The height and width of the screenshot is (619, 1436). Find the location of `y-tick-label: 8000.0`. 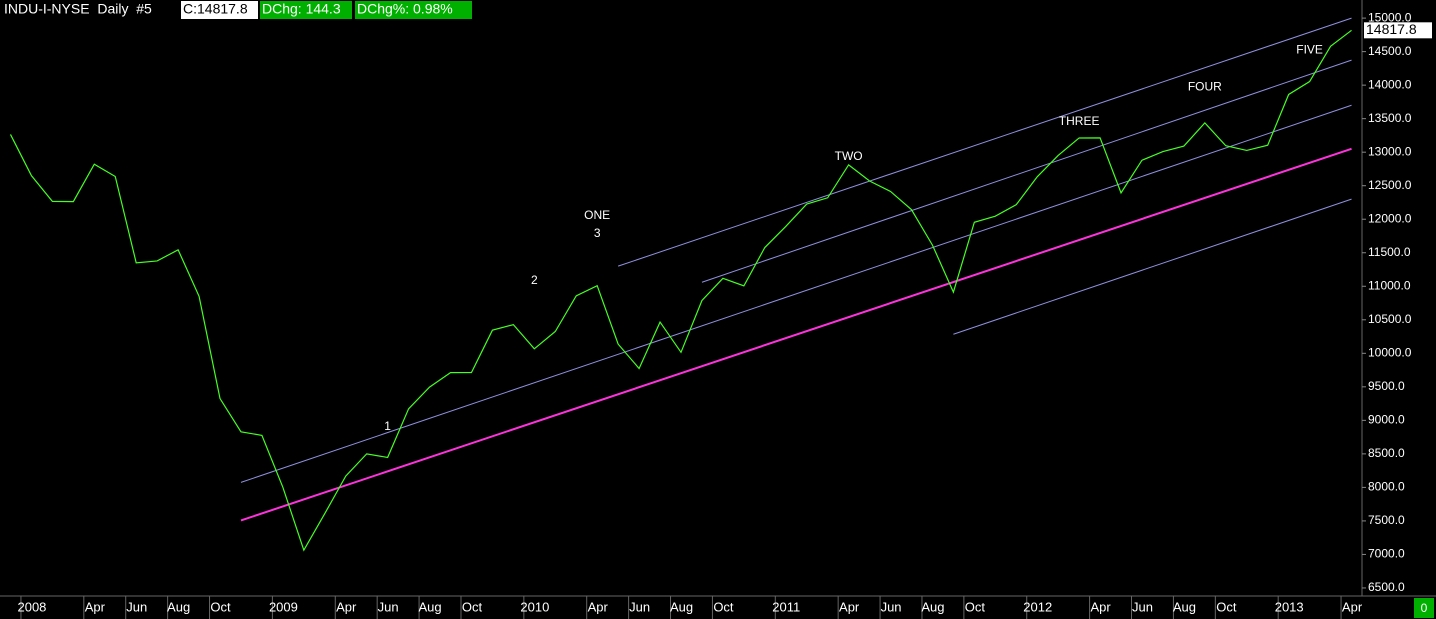

y-tick-label: 8000.0 is located at coordinates (1386, 487).